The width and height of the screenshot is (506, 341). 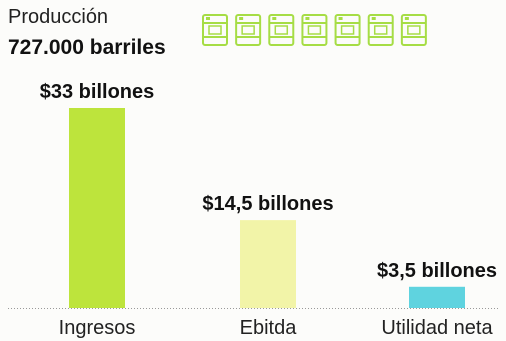 I want to click on category-tick-label: Ingresos, so click(x=97, y=328).